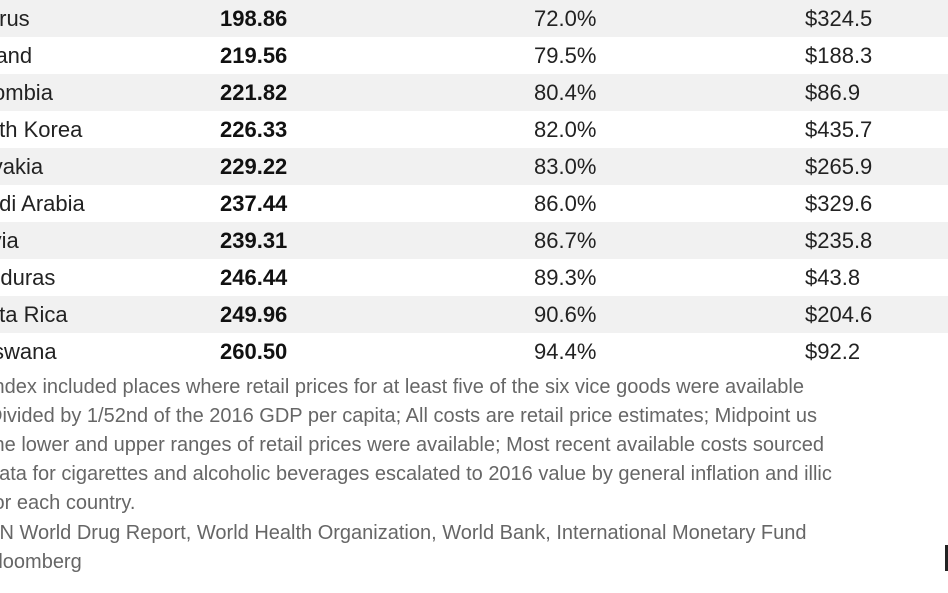 Image resolution: width=948 pixels, height=593 pixels. What do you see at coordinates (474, 314) in the screenshot?
I see `table-row: Costa Rica 249.96 90.6% $204.6` at bounding box center [474, 314].